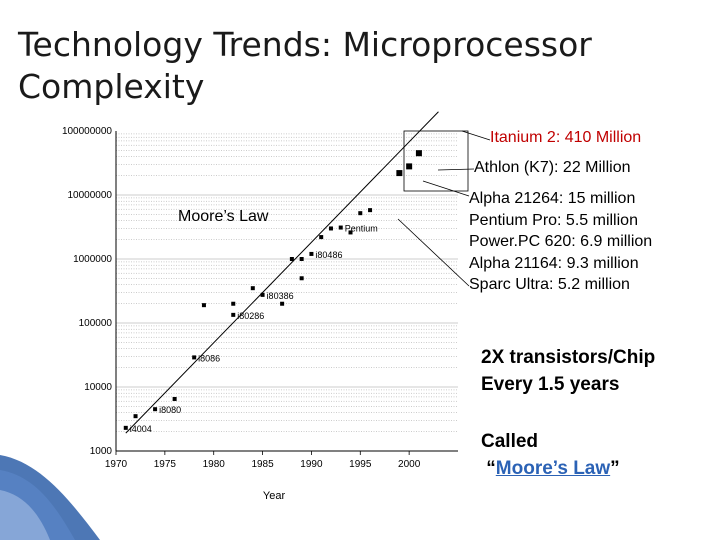  Describe the element at coordinates (568, 371) in the screenshot. I see `doubling-claim: 2X transistors/Chip Every 1.5 years` at that location.